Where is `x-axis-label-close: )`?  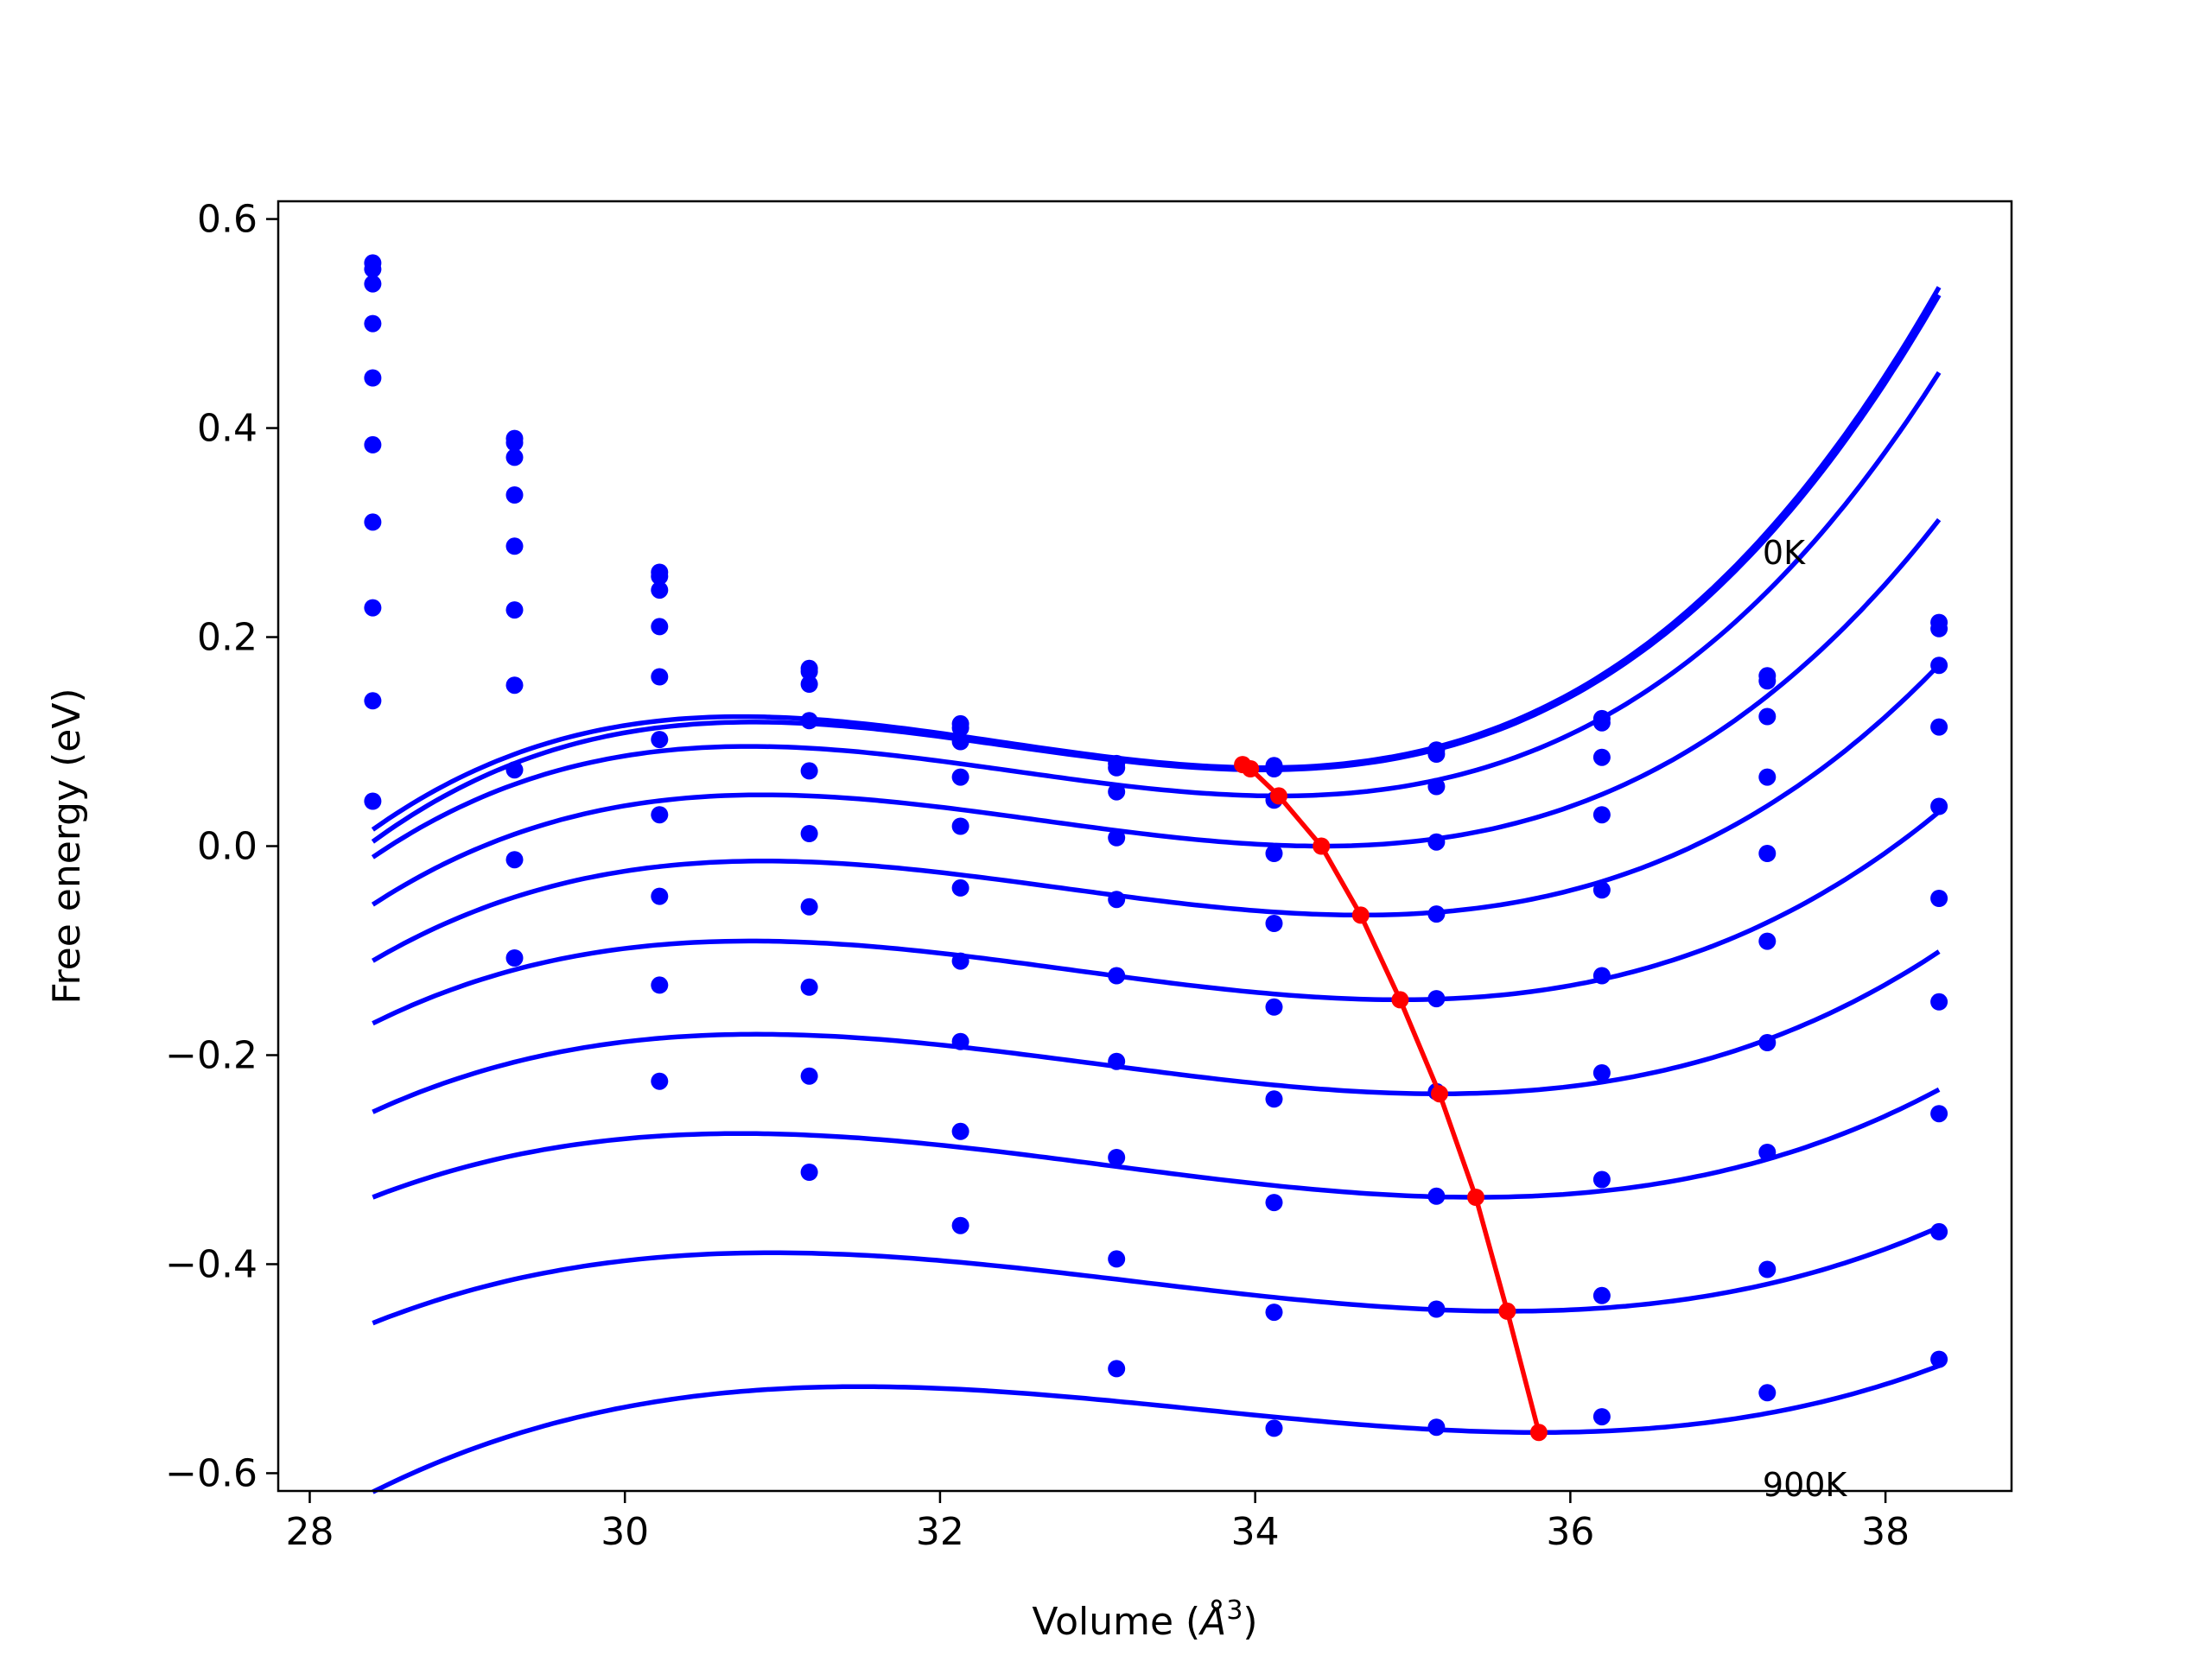 x-axis-label-close: ) is located at coordinates (1250, 1622).